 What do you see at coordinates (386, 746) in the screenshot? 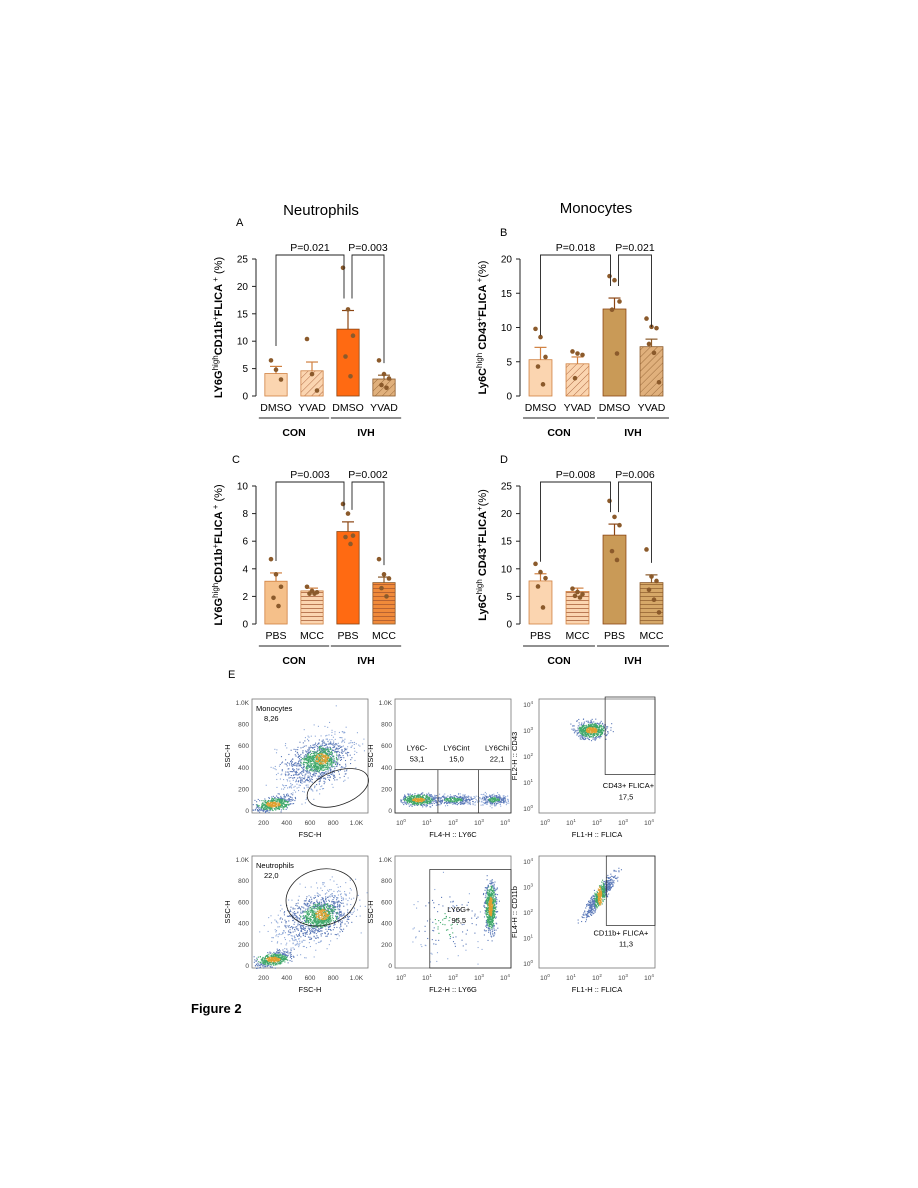
I see `y-tick-label: 600` at bounding box center [386, 746].